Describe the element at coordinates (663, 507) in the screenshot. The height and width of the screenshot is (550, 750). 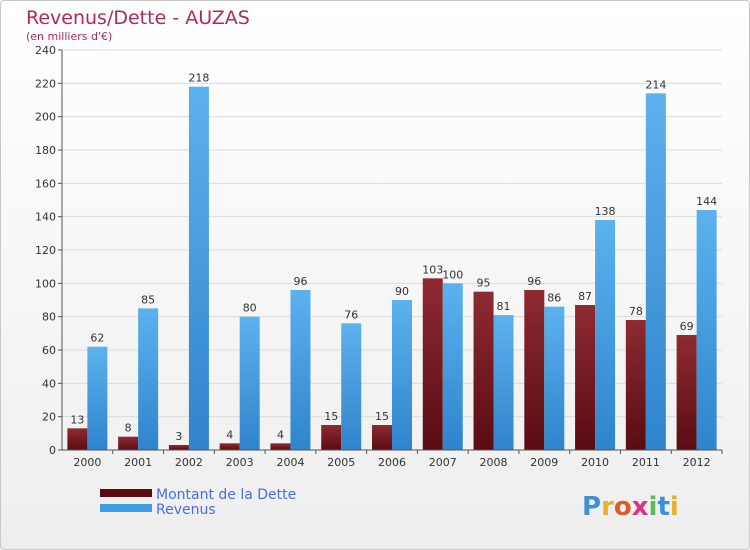
I see `logo-letter-t: t` at that location.